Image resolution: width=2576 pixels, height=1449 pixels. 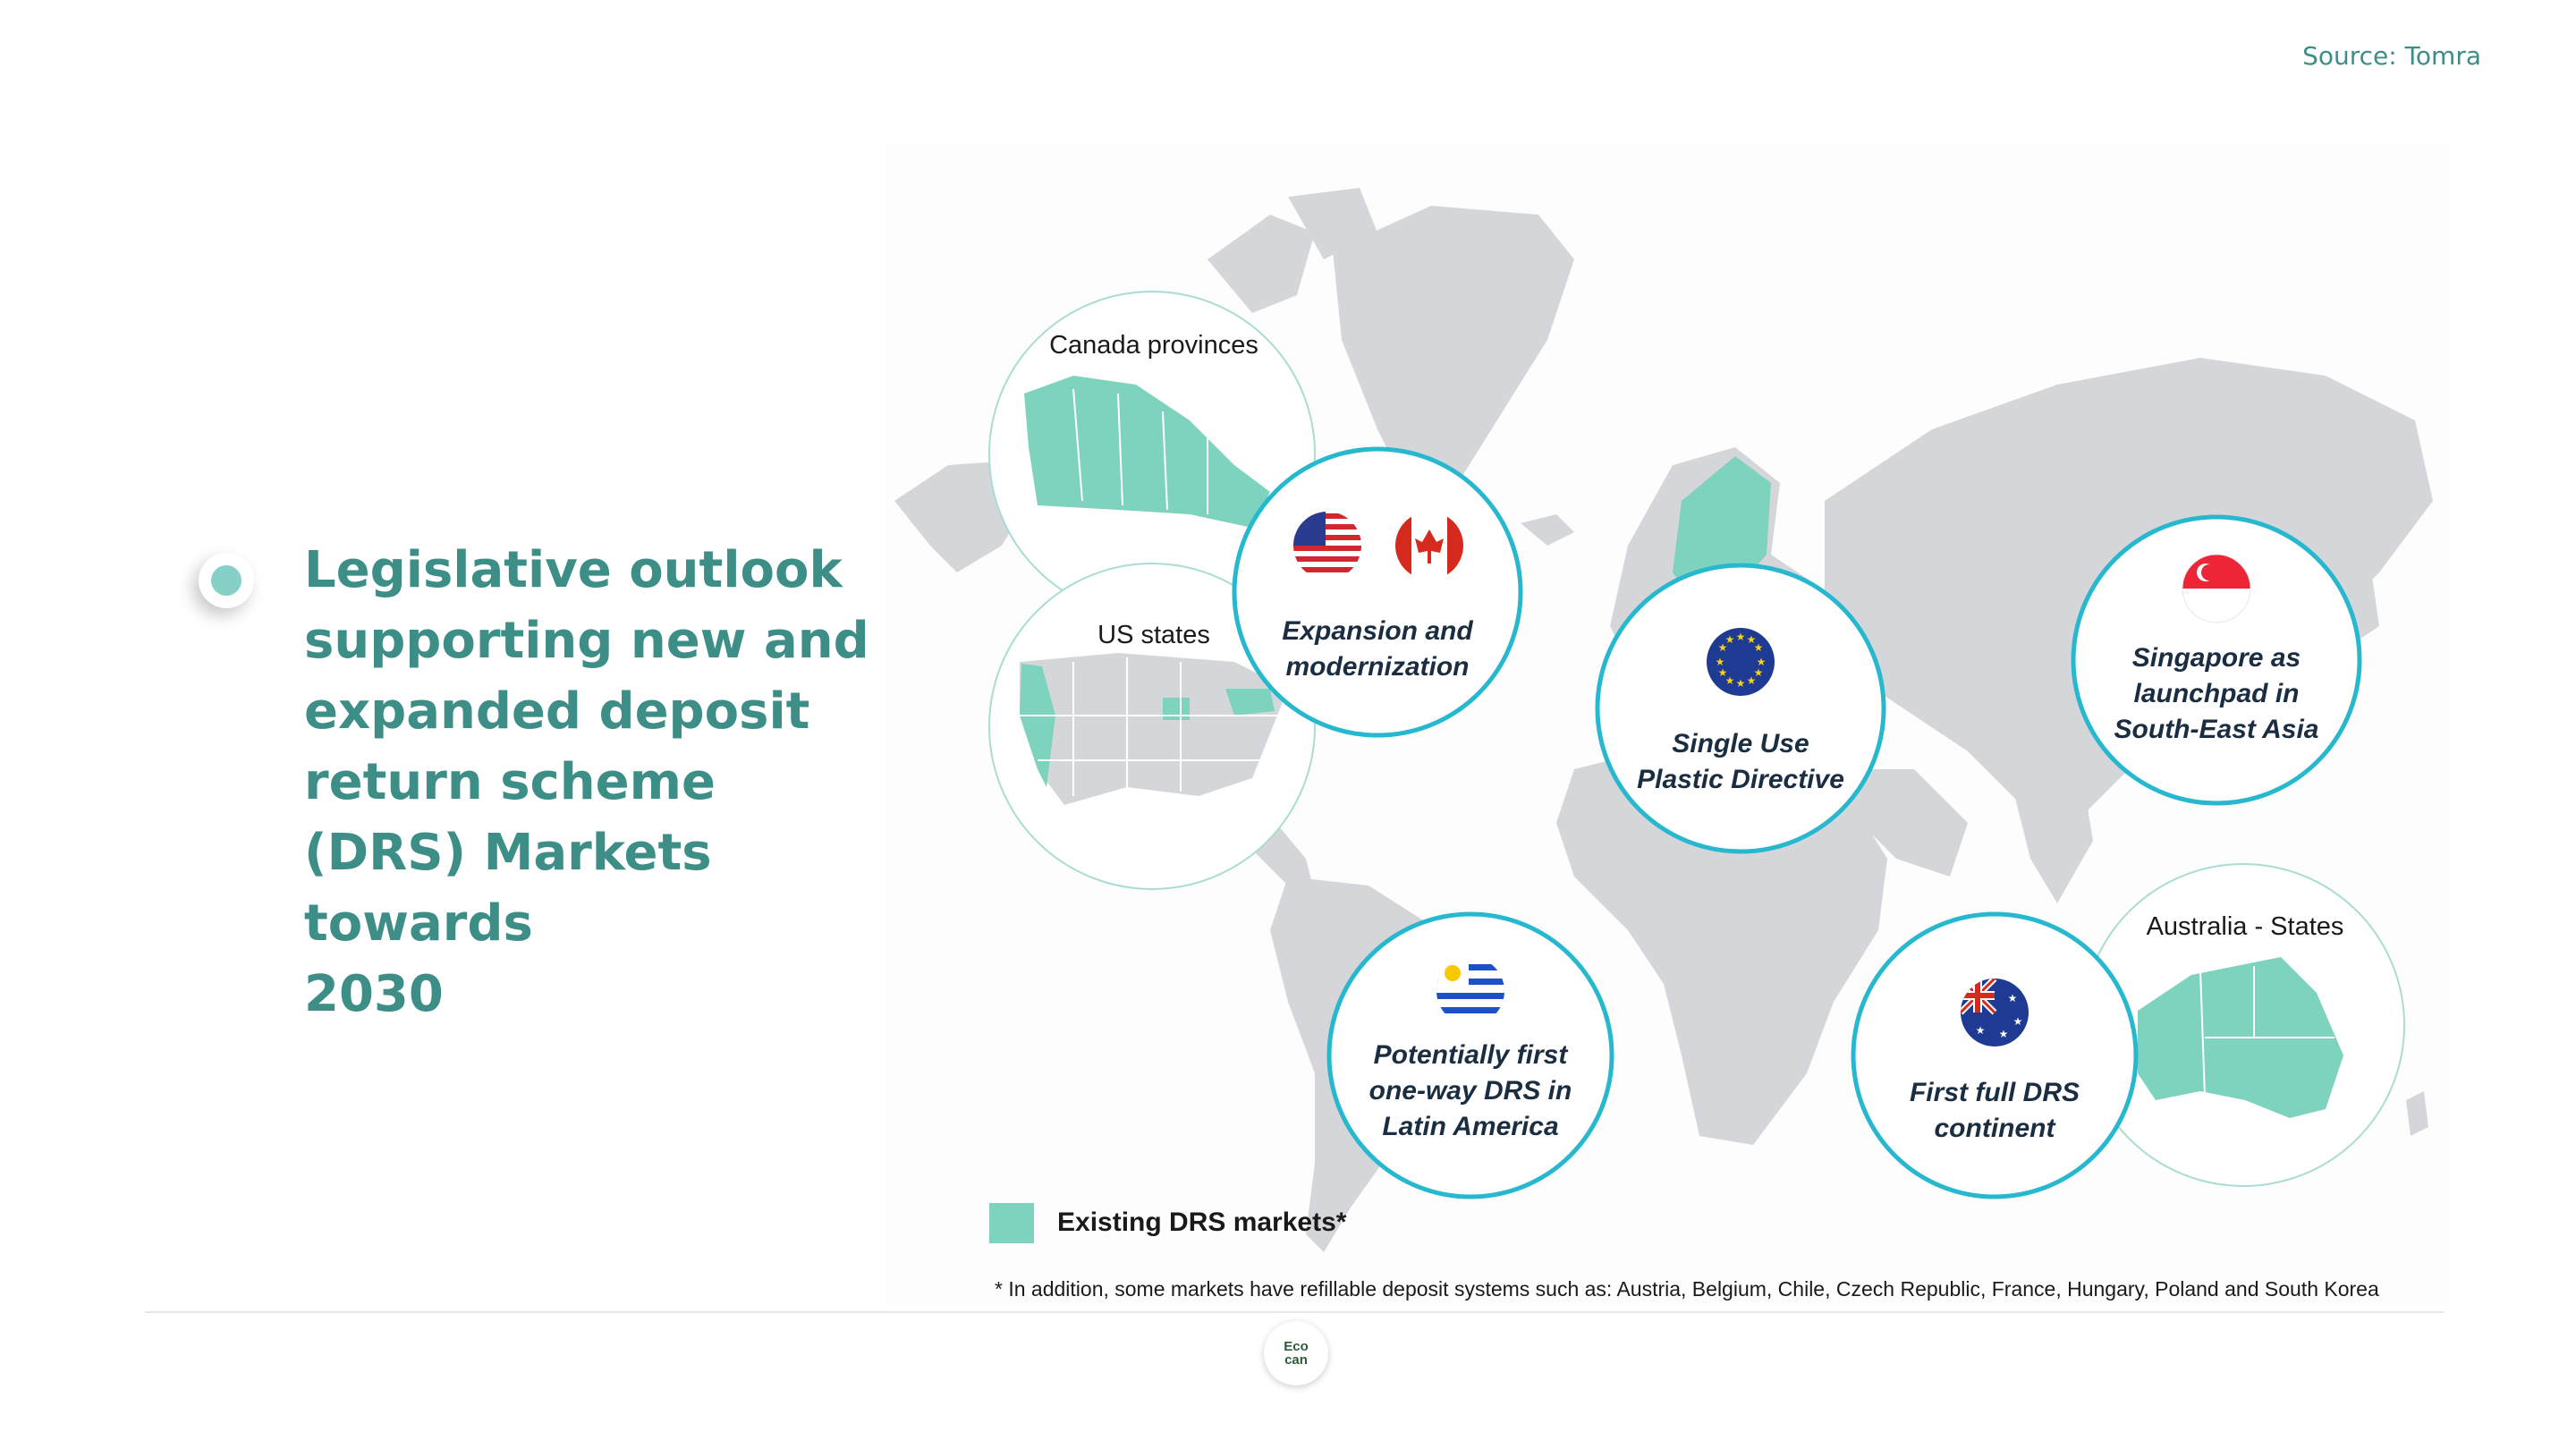 I want to click on legend-swatch, so click(x=1011, y=1223).